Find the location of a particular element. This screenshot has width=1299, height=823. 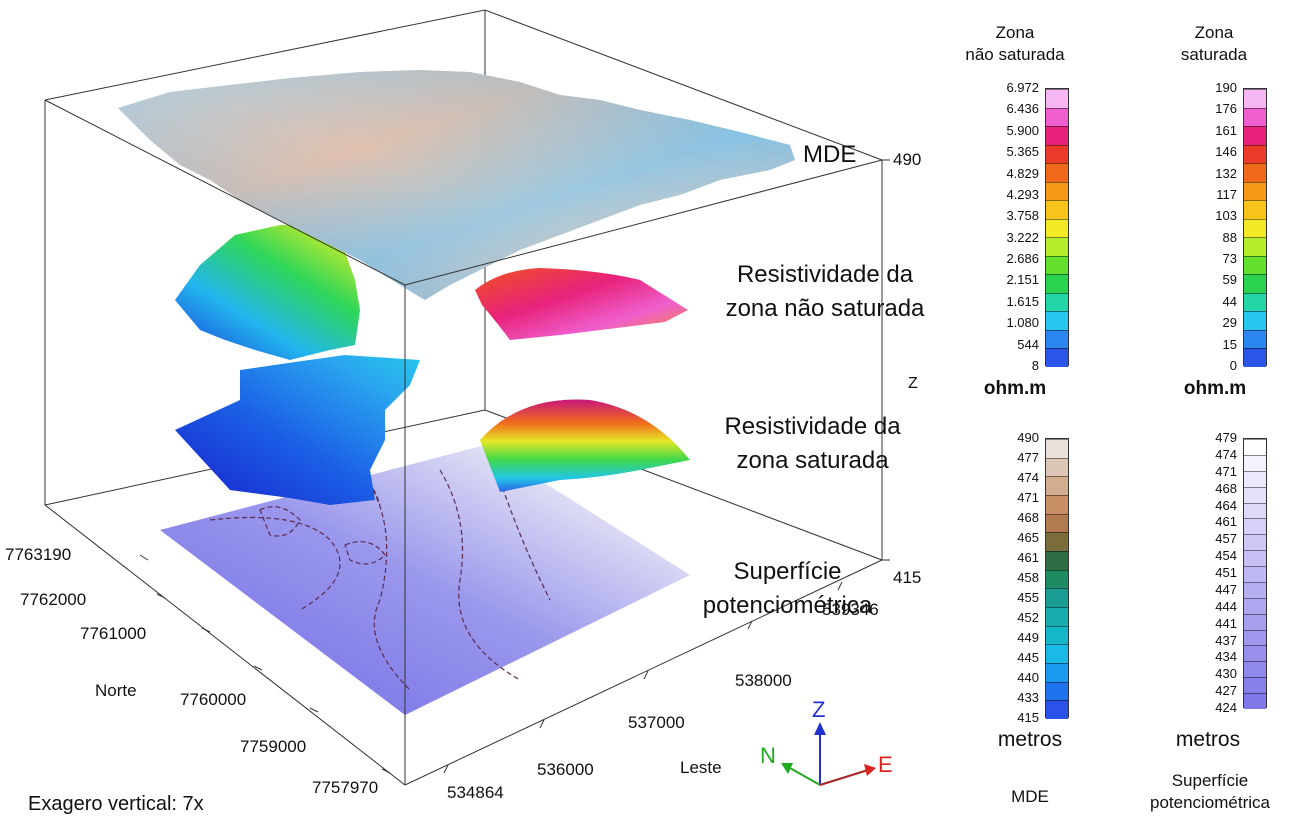

leste-tick: 534864 is located at coordinates (475, 792).